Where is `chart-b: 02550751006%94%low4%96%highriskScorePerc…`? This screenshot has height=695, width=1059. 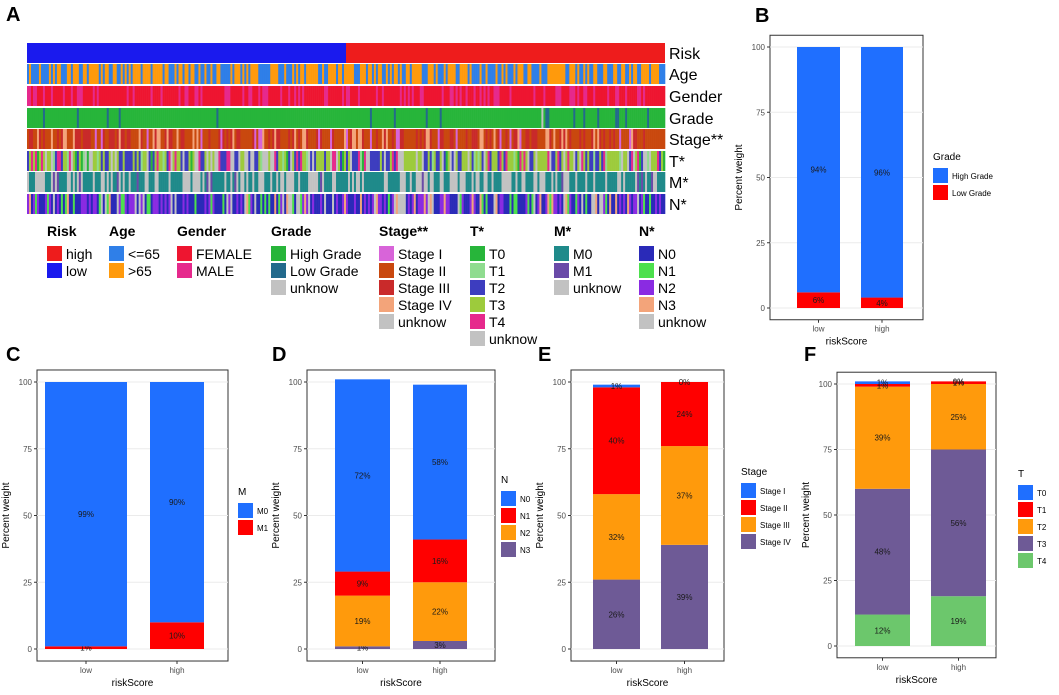
chart-b: 02550751006%94%low4%96%highriskScorePerc… is located at coordinates (863, 191).